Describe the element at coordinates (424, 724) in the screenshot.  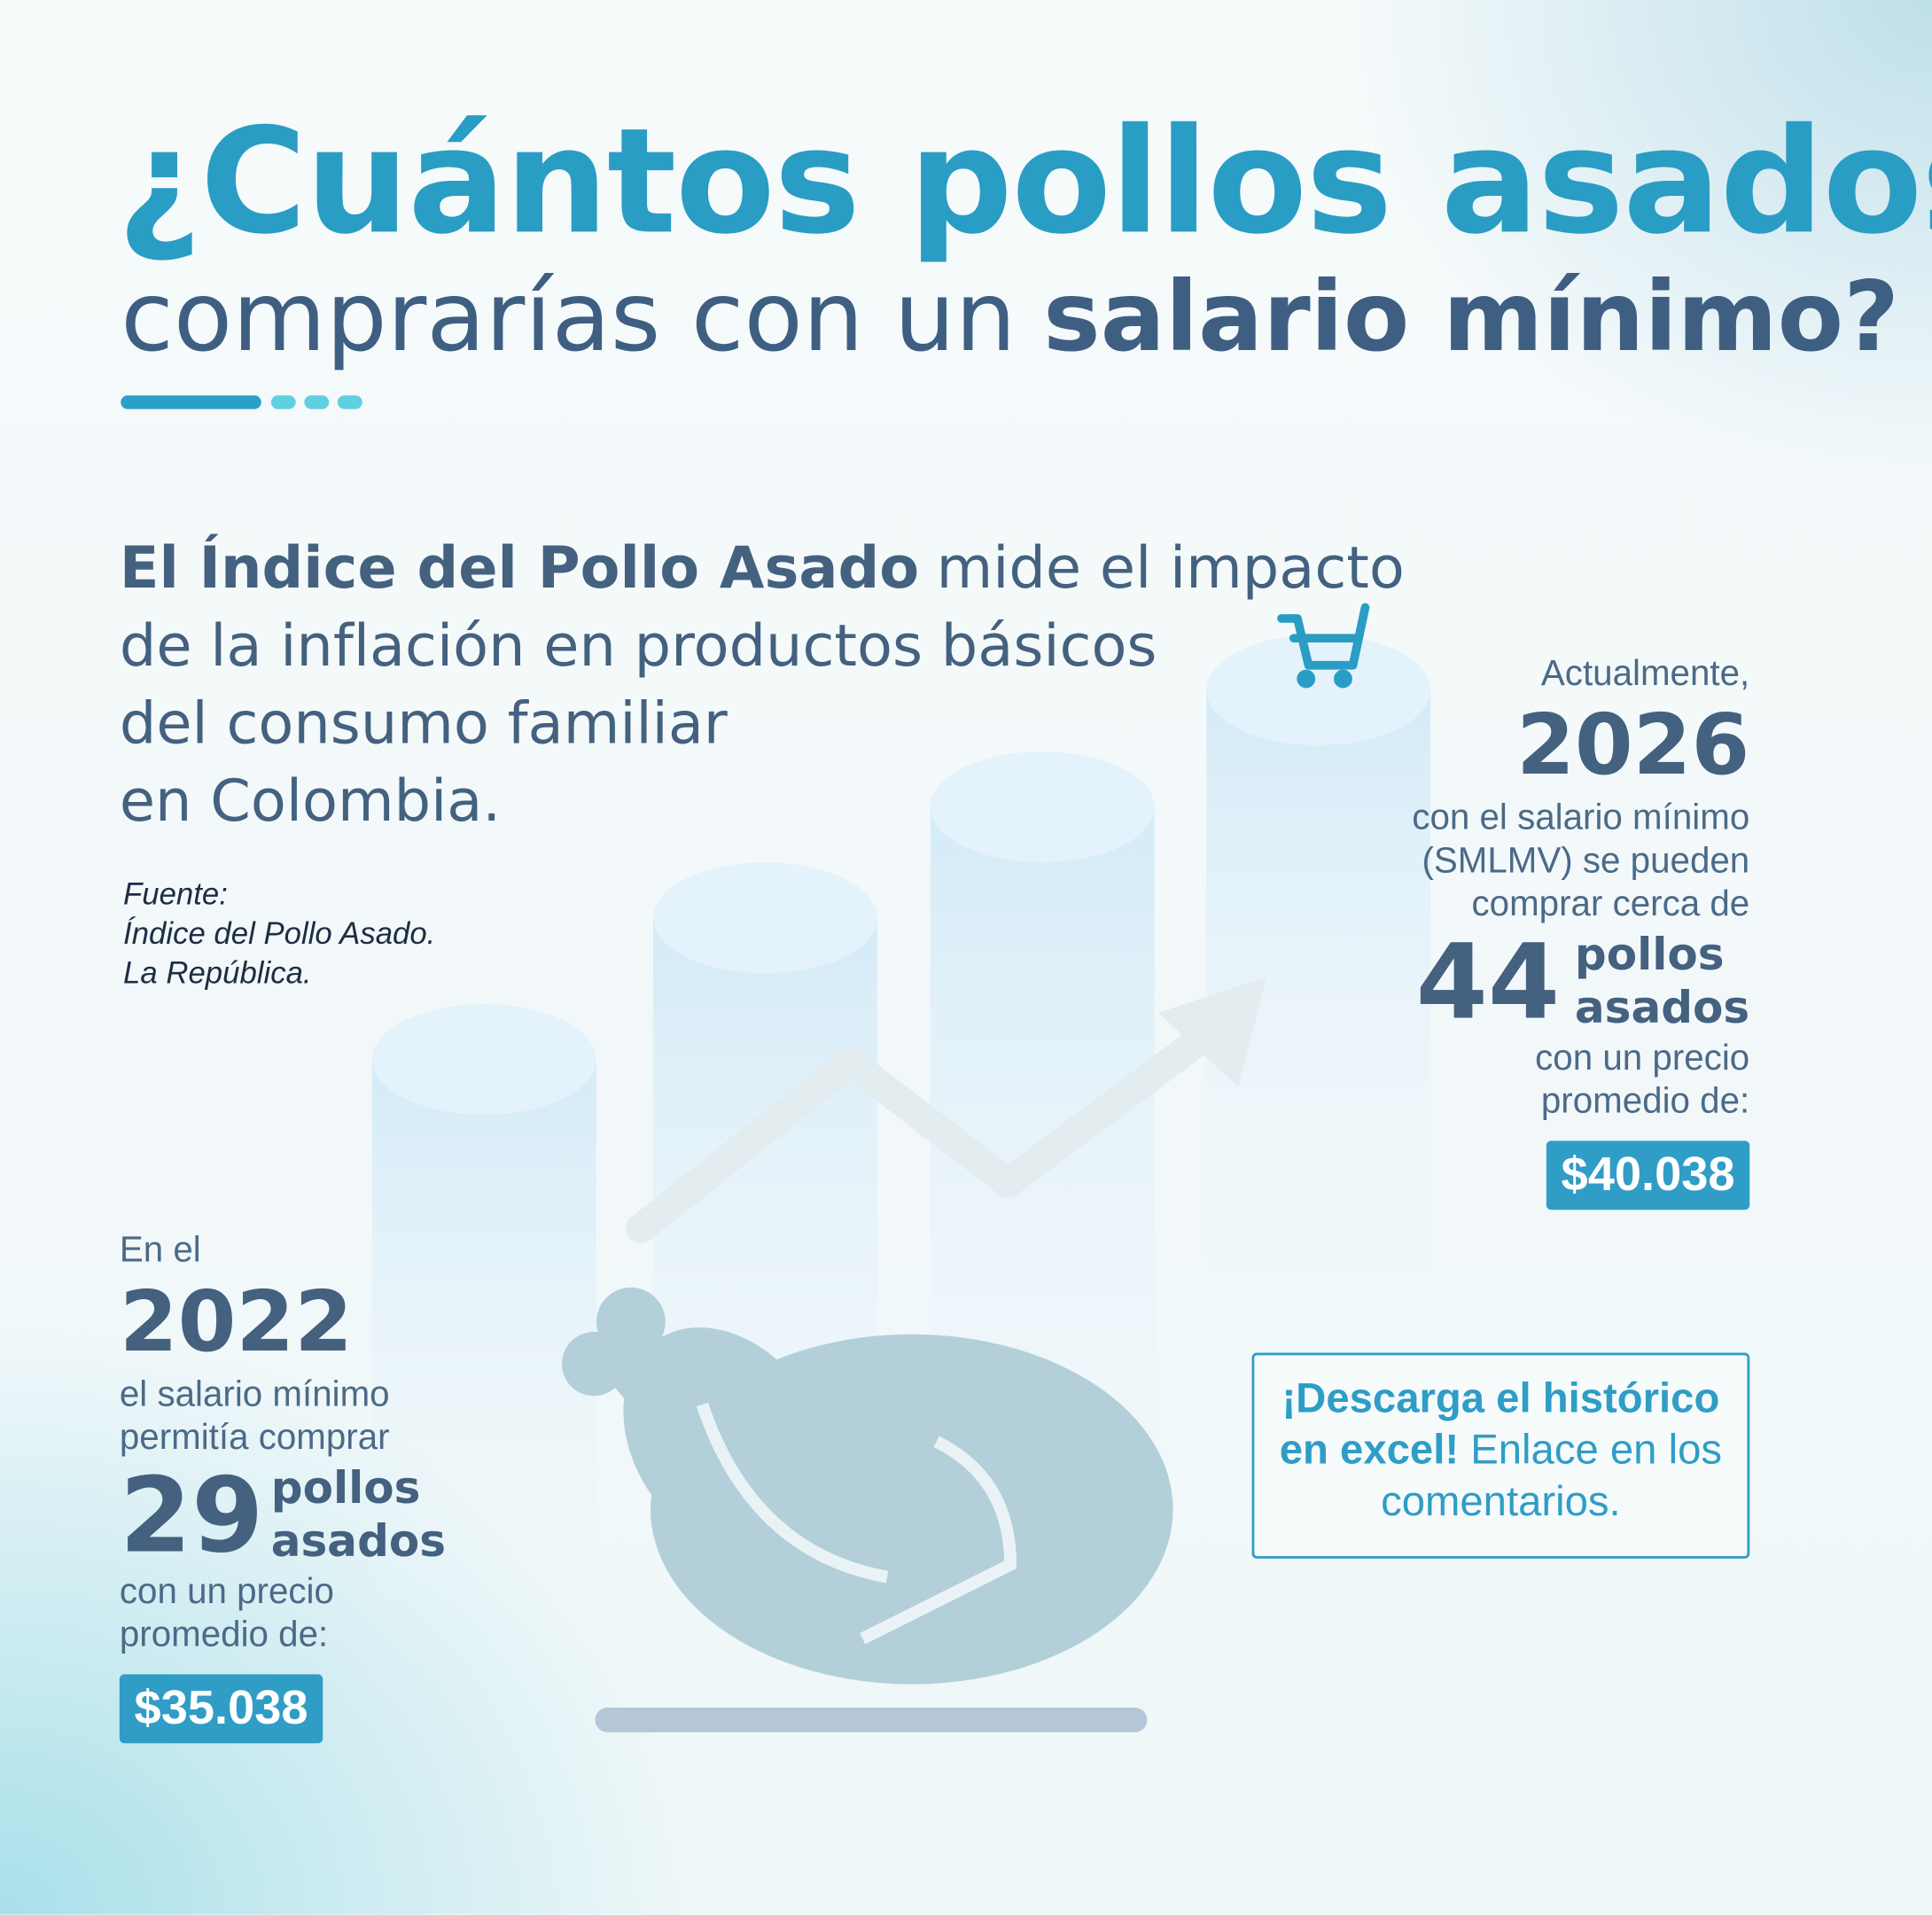
I see `intro-line: del consumo familiar` at that location.